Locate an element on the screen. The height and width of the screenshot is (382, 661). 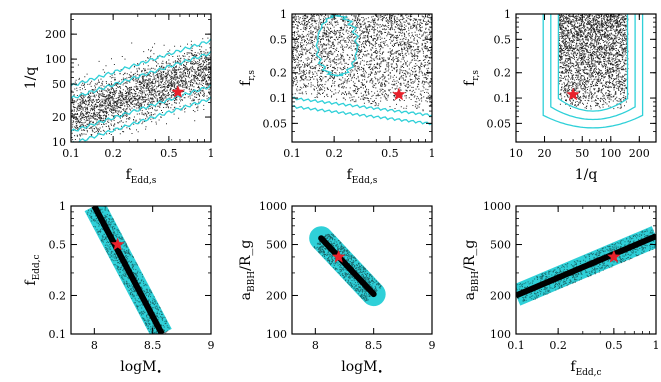
y-tick-label: 20 is located at coordinates (59, 117).